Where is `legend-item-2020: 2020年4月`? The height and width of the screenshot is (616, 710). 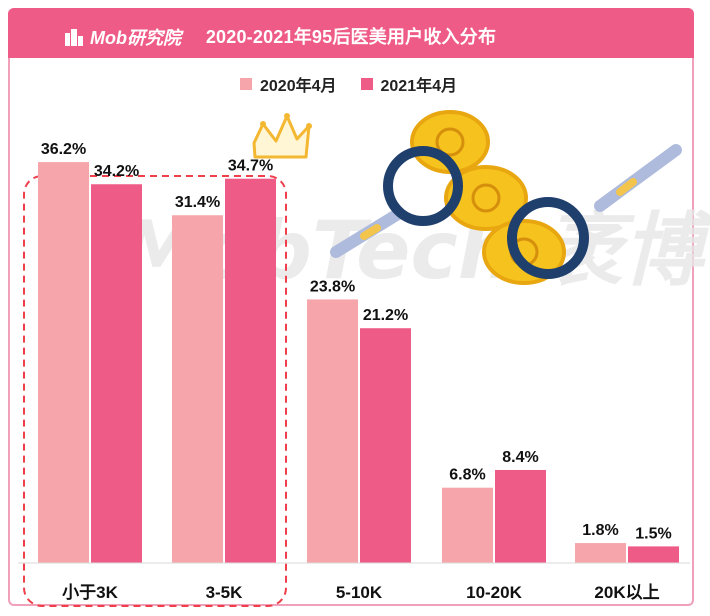
legend-item-2020: 2020年4月 is located at coordinates (288, 84).